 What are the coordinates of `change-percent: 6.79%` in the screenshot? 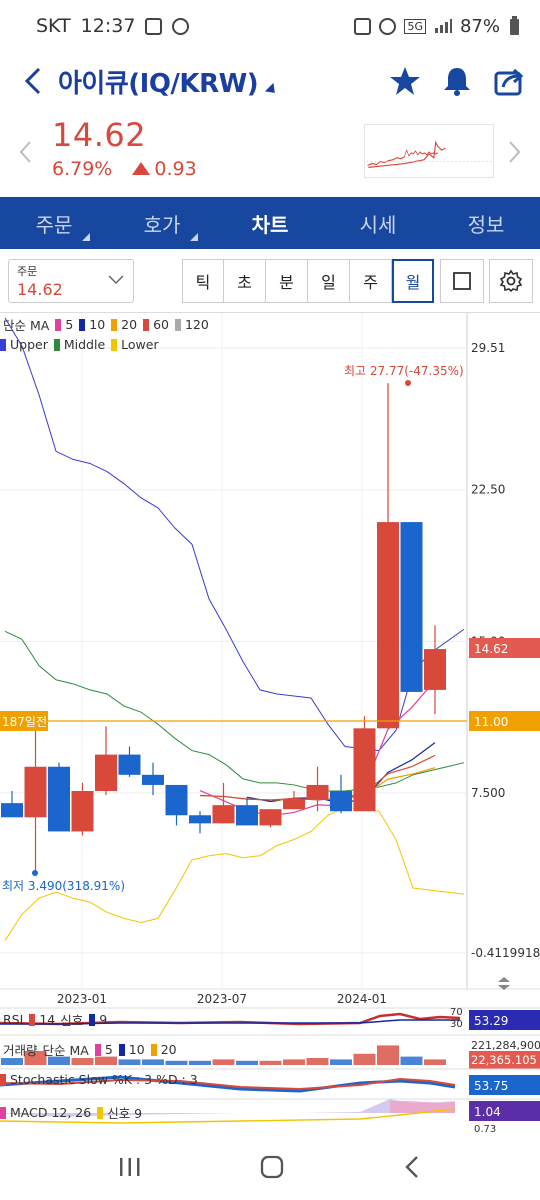 It's located at (82, 169).